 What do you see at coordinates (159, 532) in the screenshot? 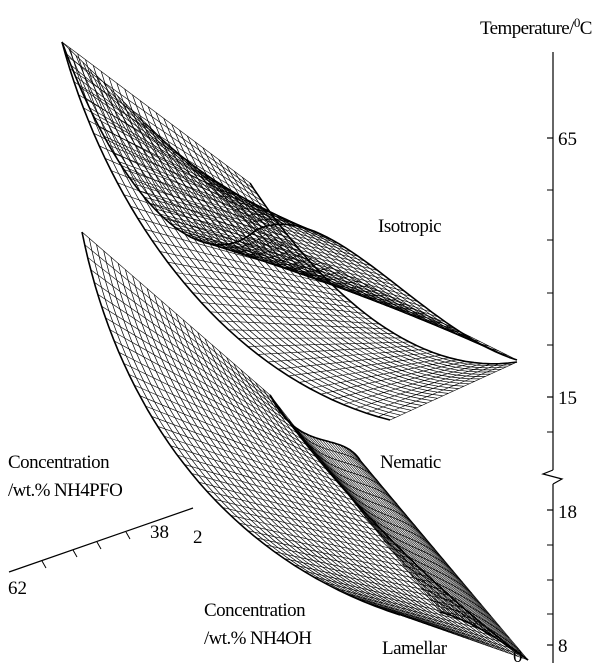
I see `pfo-tick-label-38: 38` at bounding box center [159, 532].